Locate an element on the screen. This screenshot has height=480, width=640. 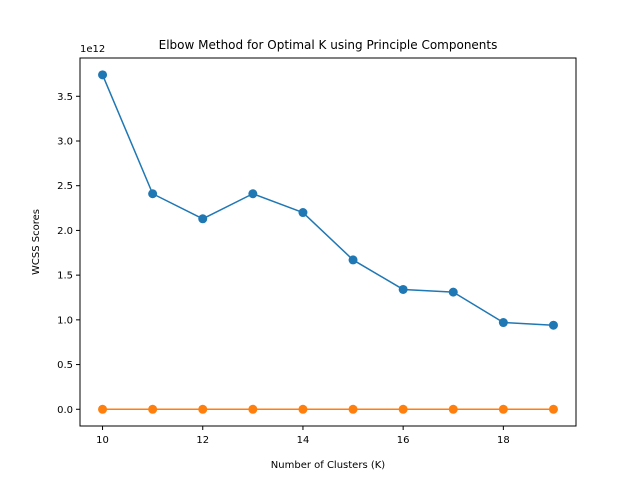
x-tick-label: 12 is located at coordinates (202, 440).